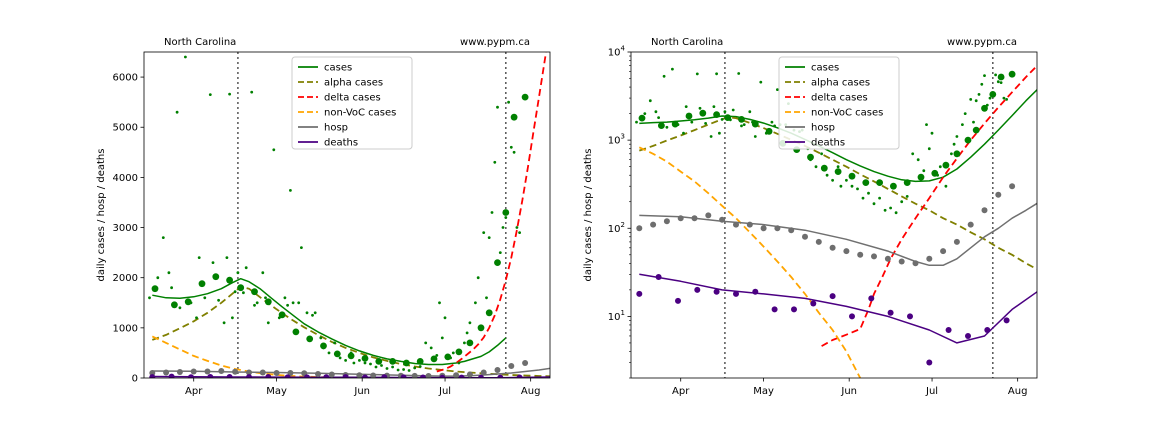 The image size is (1152, 432). What do you see at coordinates (351, 372) in the screenshot?
I see `hosp-series-line` at bounding box center [351, 372].